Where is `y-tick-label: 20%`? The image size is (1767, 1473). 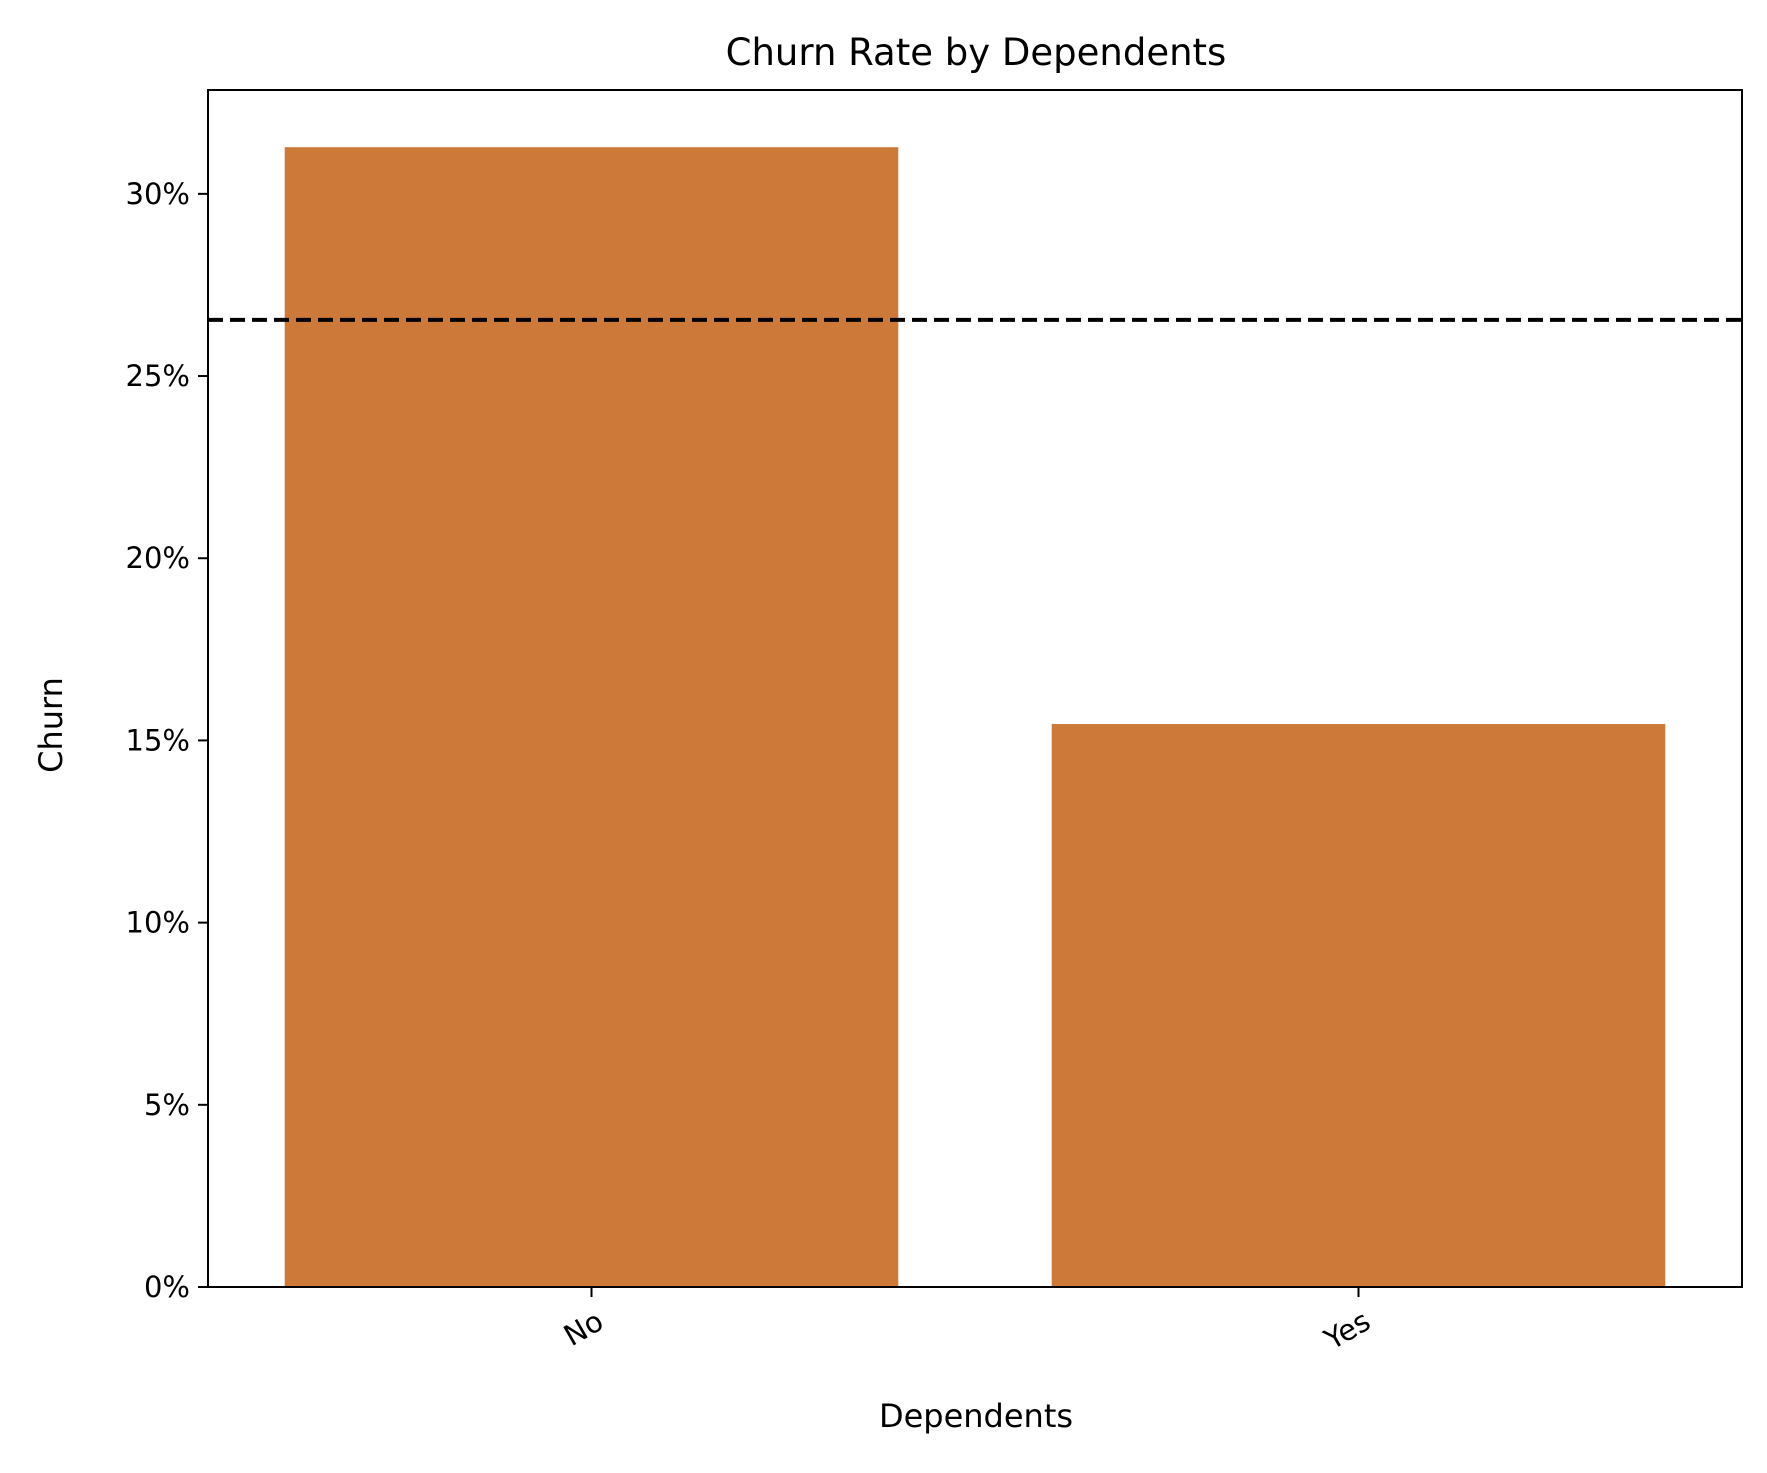 y-tick-label: 20% is located at coordinates (158, 558).